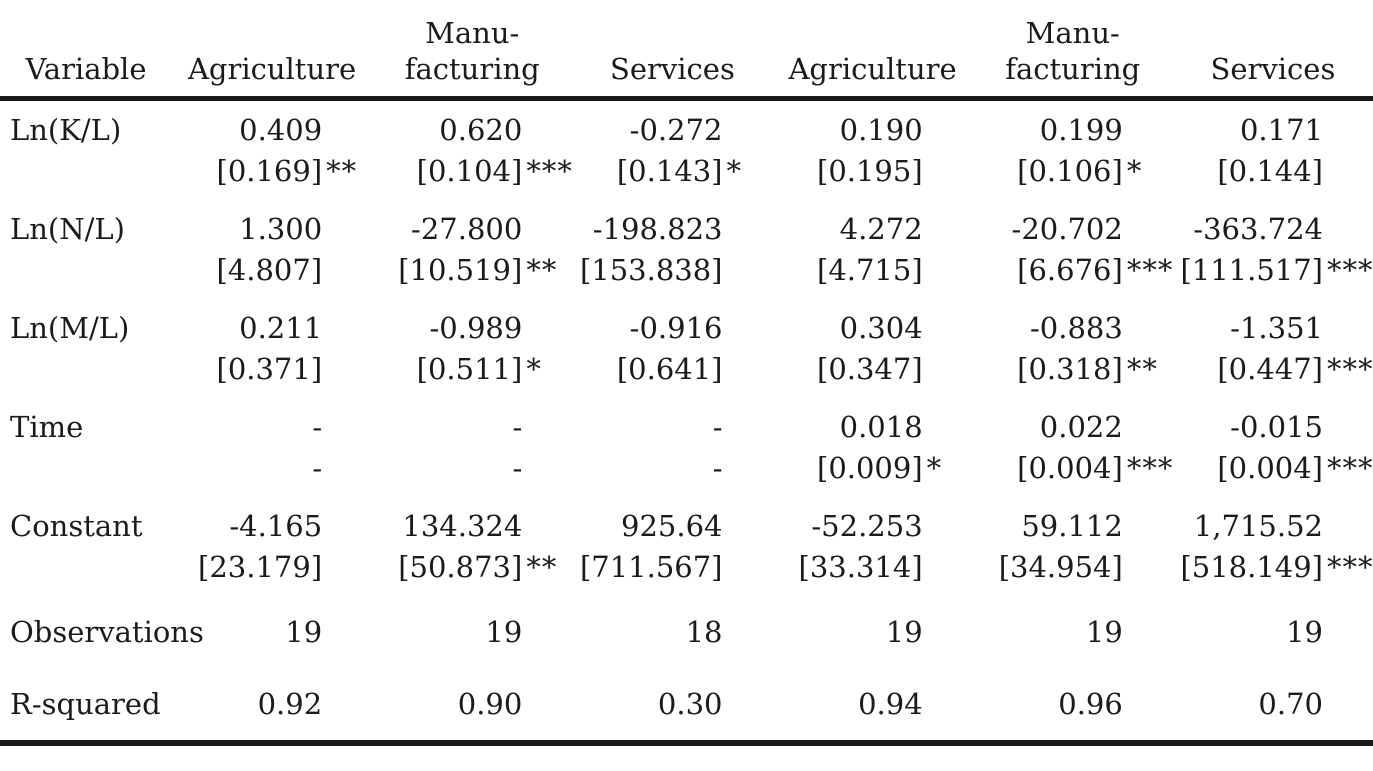 This screenshot has height=771, width=1373. I want to click on coef-cell: 4.272 [4.715], so click(873, 250).